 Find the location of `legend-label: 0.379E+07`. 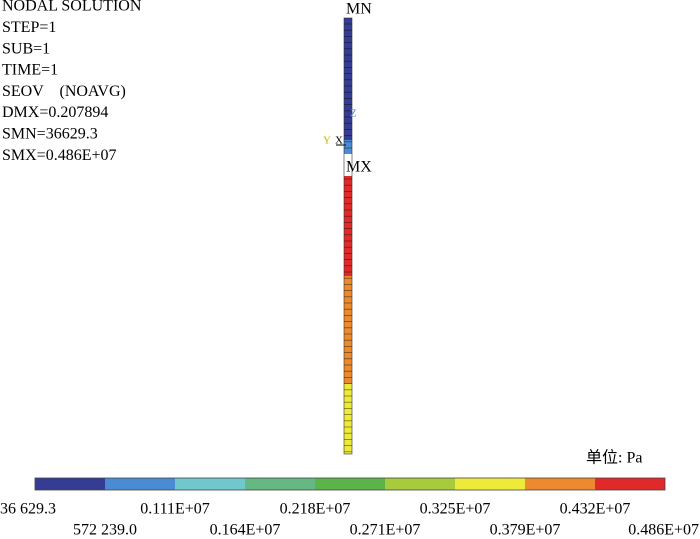

legend-label: 0.379E+07 is located at coordinates (525, 530).